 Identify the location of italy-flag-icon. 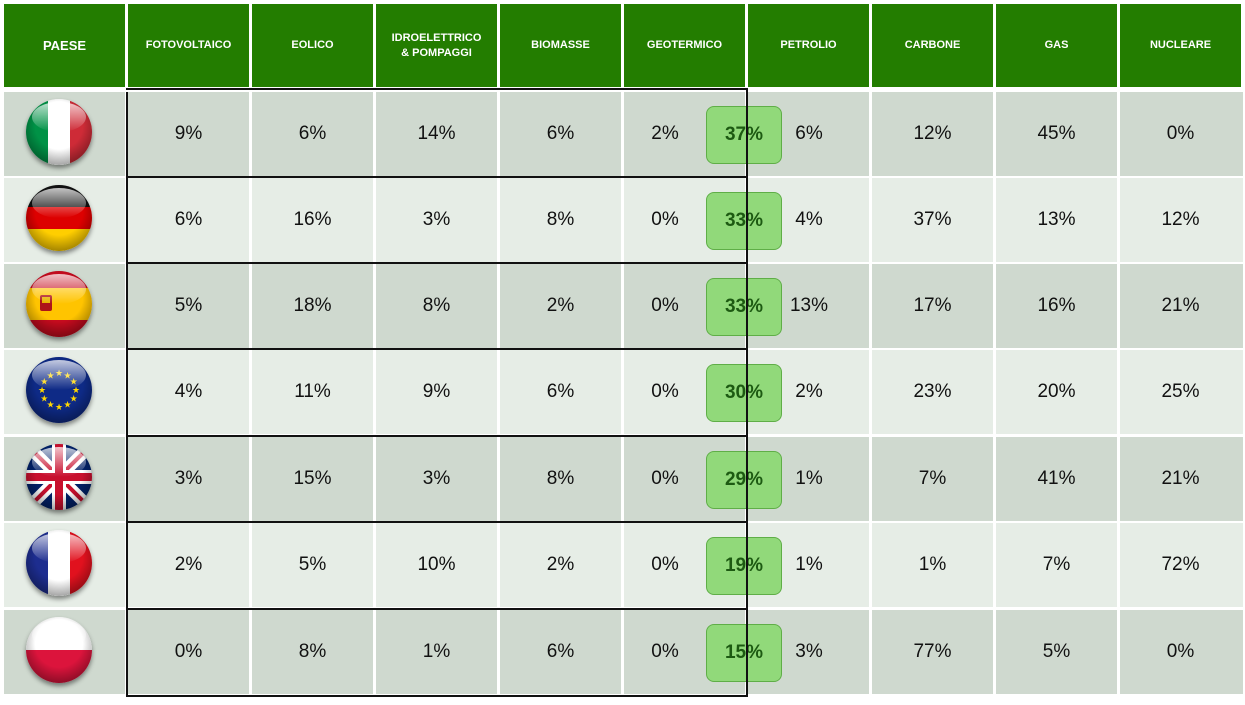
(59, 132).